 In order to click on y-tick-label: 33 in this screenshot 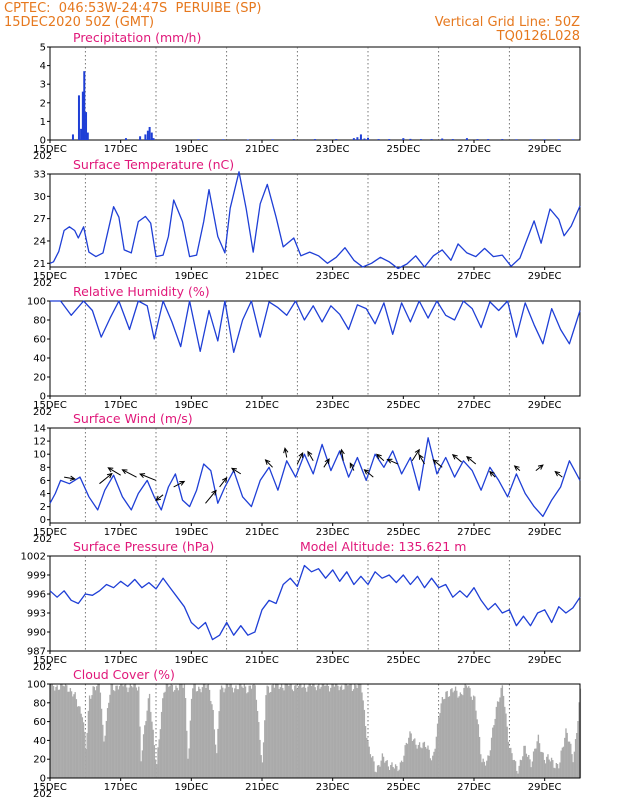, I will do `click(39, 175)`.